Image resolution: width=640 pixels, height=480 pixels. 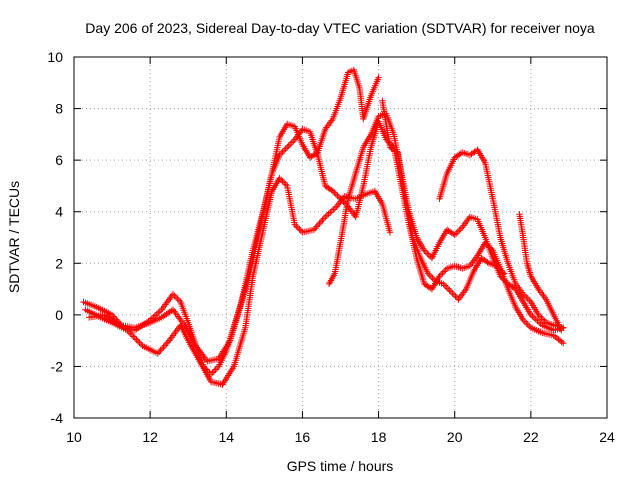 What do you see at coordinates (59, 160) in the screenshot?
I see `y-tick-label: 6` at bounding box center [59, 160].